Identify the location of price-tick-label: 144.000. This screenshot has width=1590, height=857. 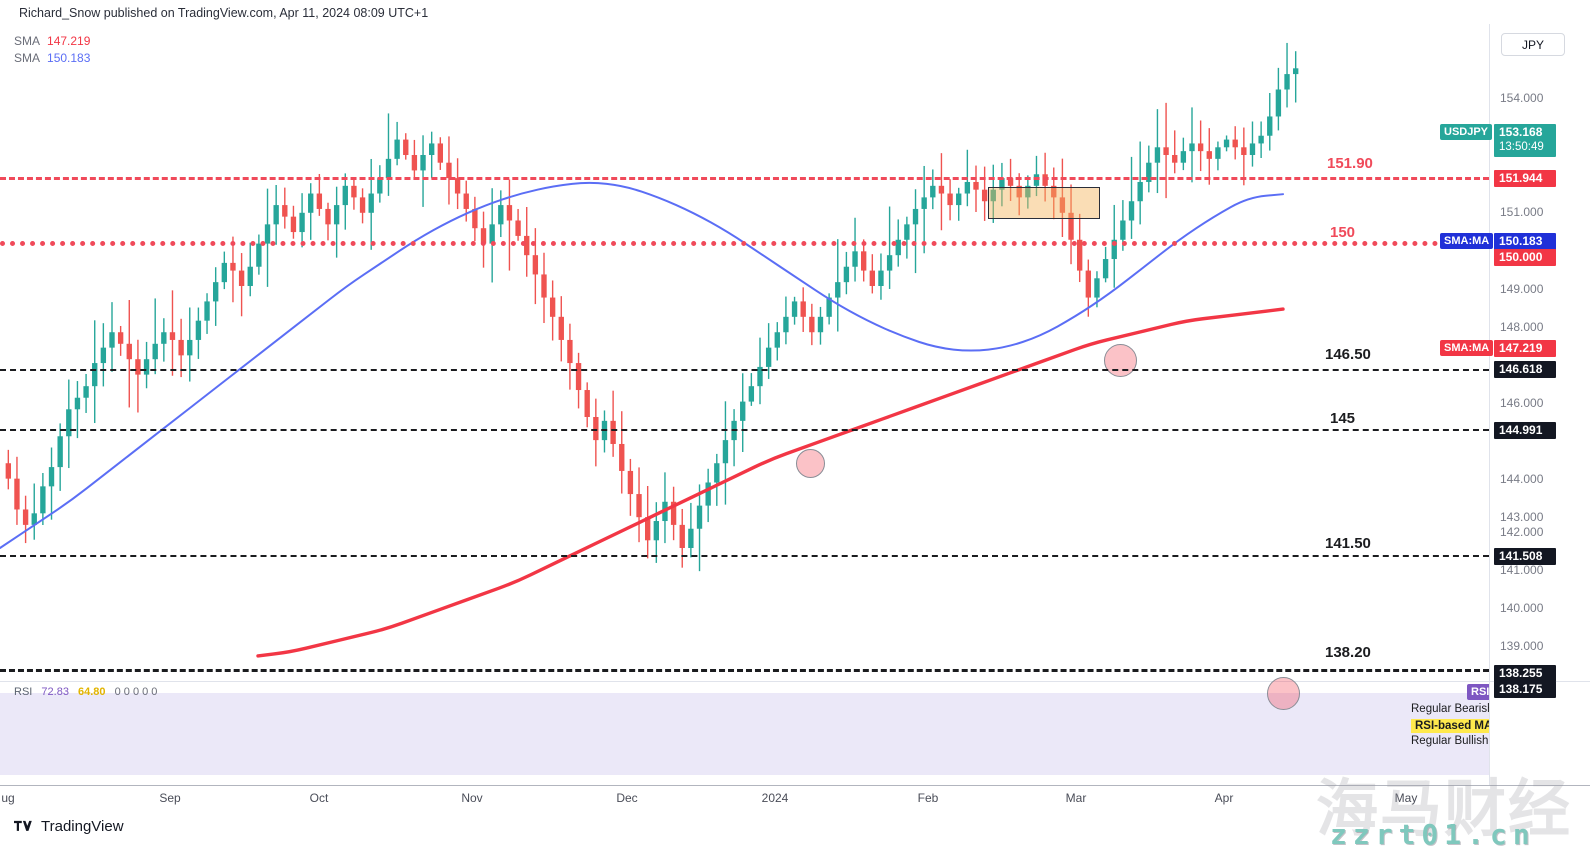
(1522, 479).